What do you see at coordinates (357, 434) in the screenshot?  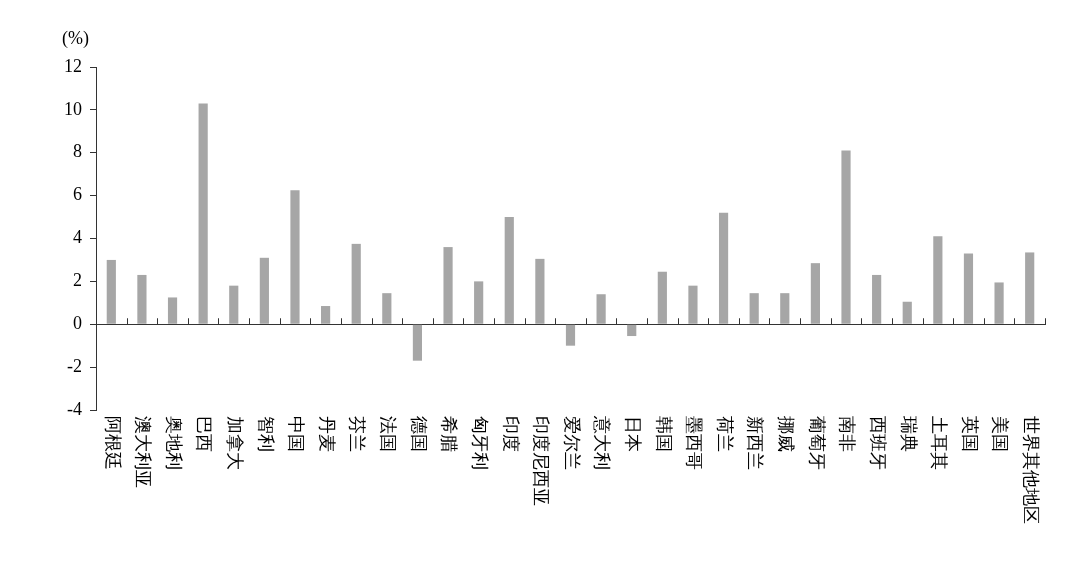 I see `x-tick-label: 芬兰` at bounding box center [357, 434].